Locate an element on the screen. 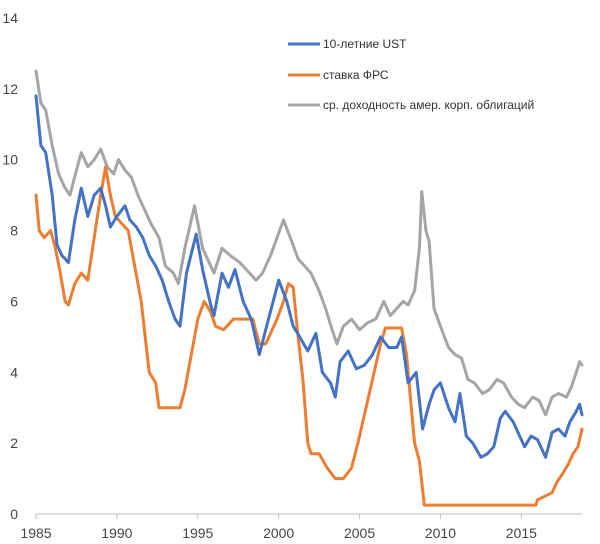 The height and width of the screenshot is (544, 600). x-axis-ticks: 1985 1990 1995 2000 2005 2010 2015 is located at coordinates (278, 527).